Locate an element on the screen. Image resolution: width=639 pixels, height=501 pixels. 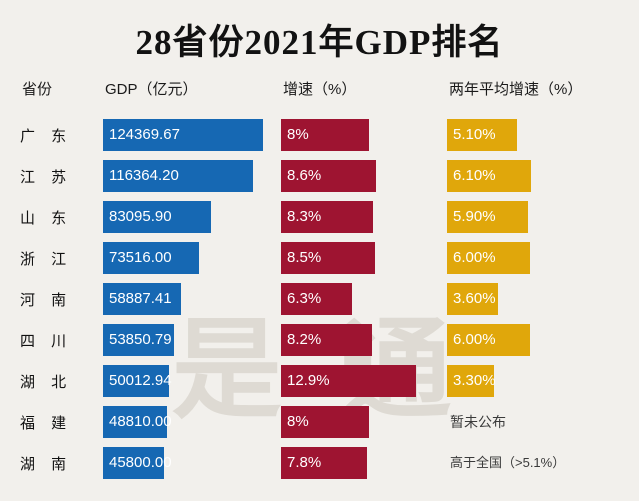
growth-bar: 8.2% is located at coordinates (326, 340).